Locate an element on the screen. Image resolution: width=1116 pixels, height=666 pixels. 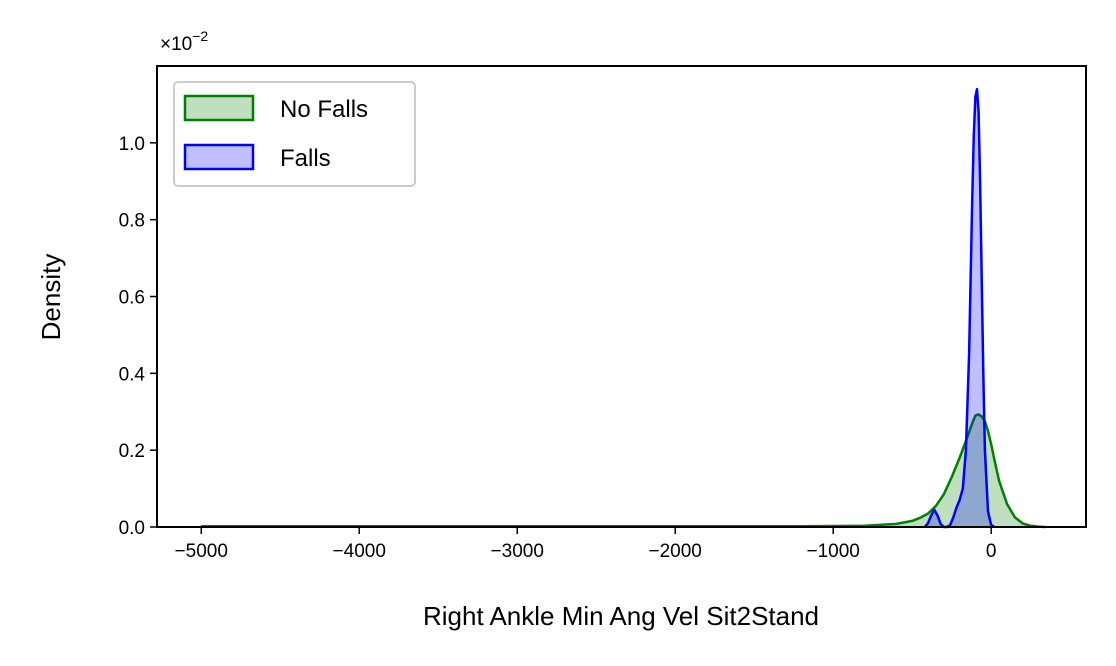
x-axis: −5000 −4000 −3000 −2000 −1000 0 is located at coordinates (586, 544).